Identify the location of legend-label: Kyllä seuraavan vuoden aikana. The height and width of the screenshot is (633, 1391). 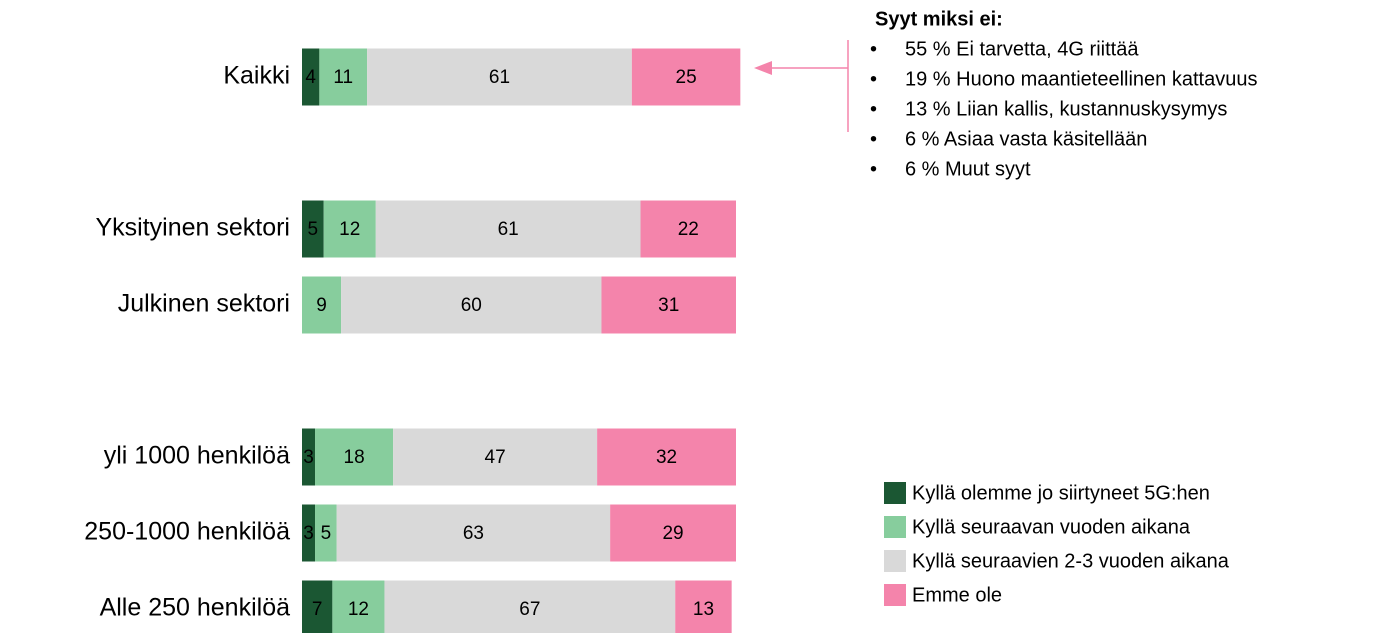
(1051, 527).